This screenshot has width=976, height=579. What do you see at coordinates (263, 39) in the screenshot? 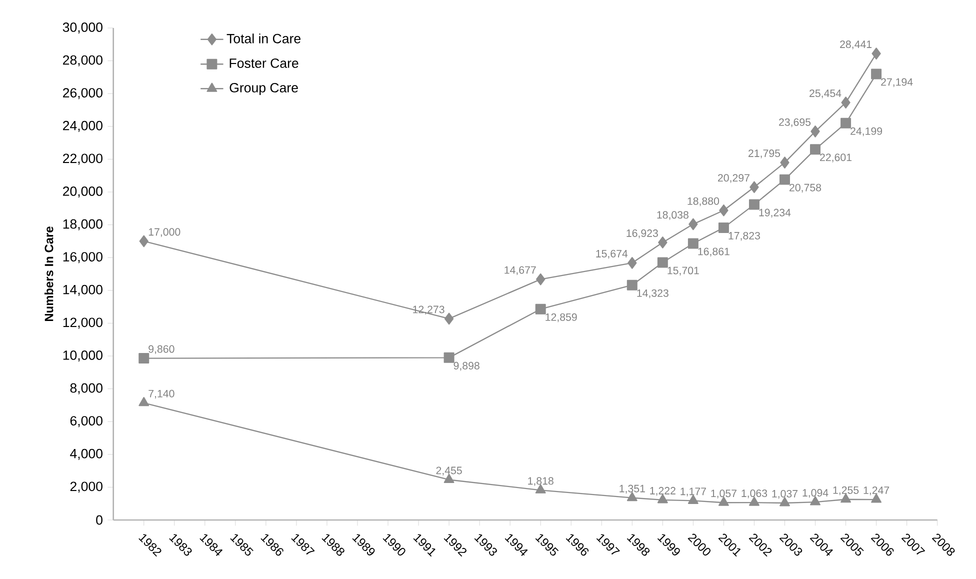
I see `legend-label: Total in Care` at bounding box center [263, 39].